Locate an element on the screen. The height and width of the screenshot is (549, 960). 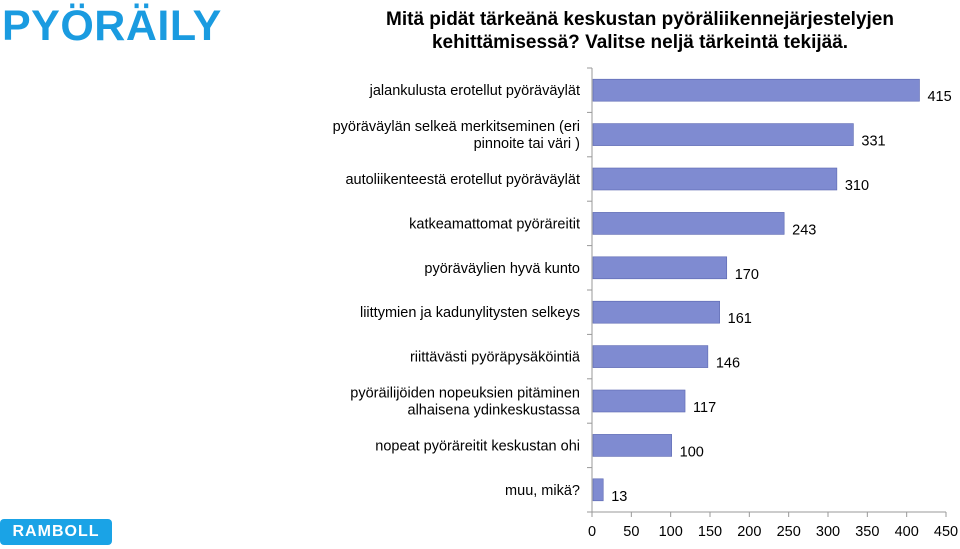
category-label-line: riittävästi pyöräpysäköintiä is located at coordinates (495, 358).